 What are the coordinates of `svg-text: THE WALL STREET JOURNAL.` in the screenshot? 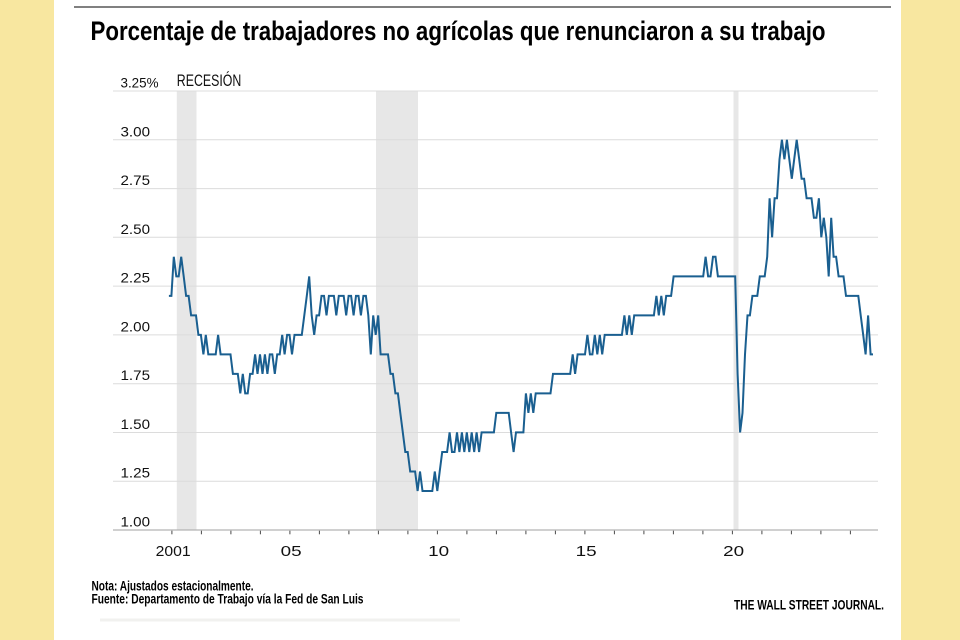 It's located at (809, 605).